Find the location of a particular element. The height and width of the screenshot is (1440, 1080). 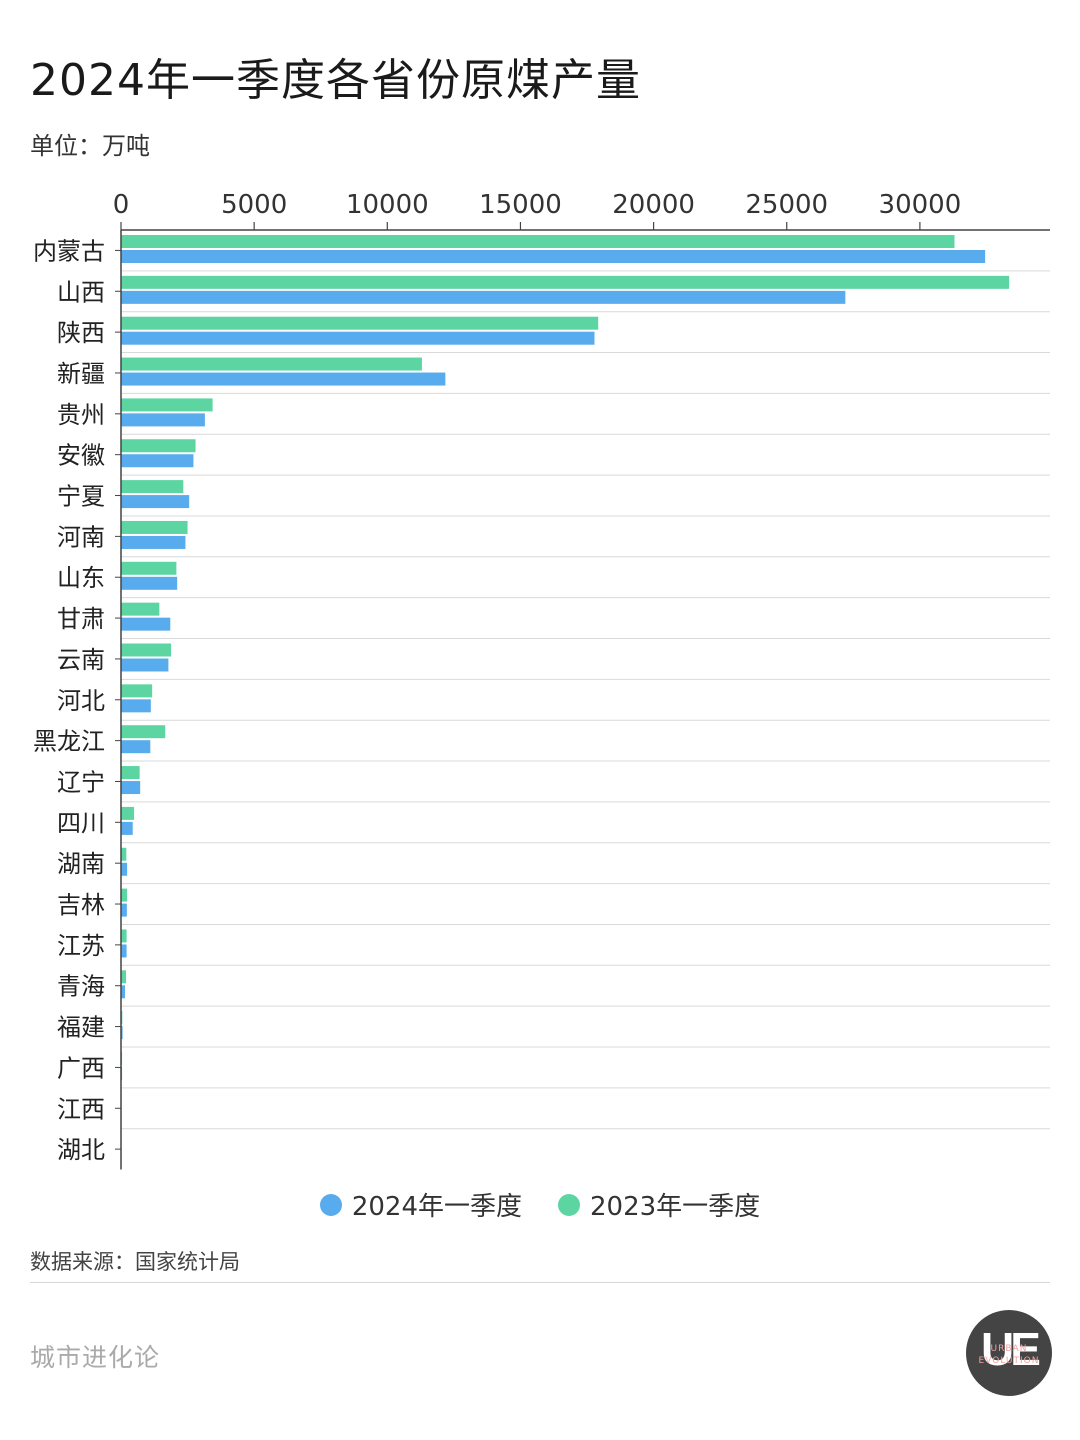

legend-label-2023: 2023年一季度 is located at coordinates (675, 1207).